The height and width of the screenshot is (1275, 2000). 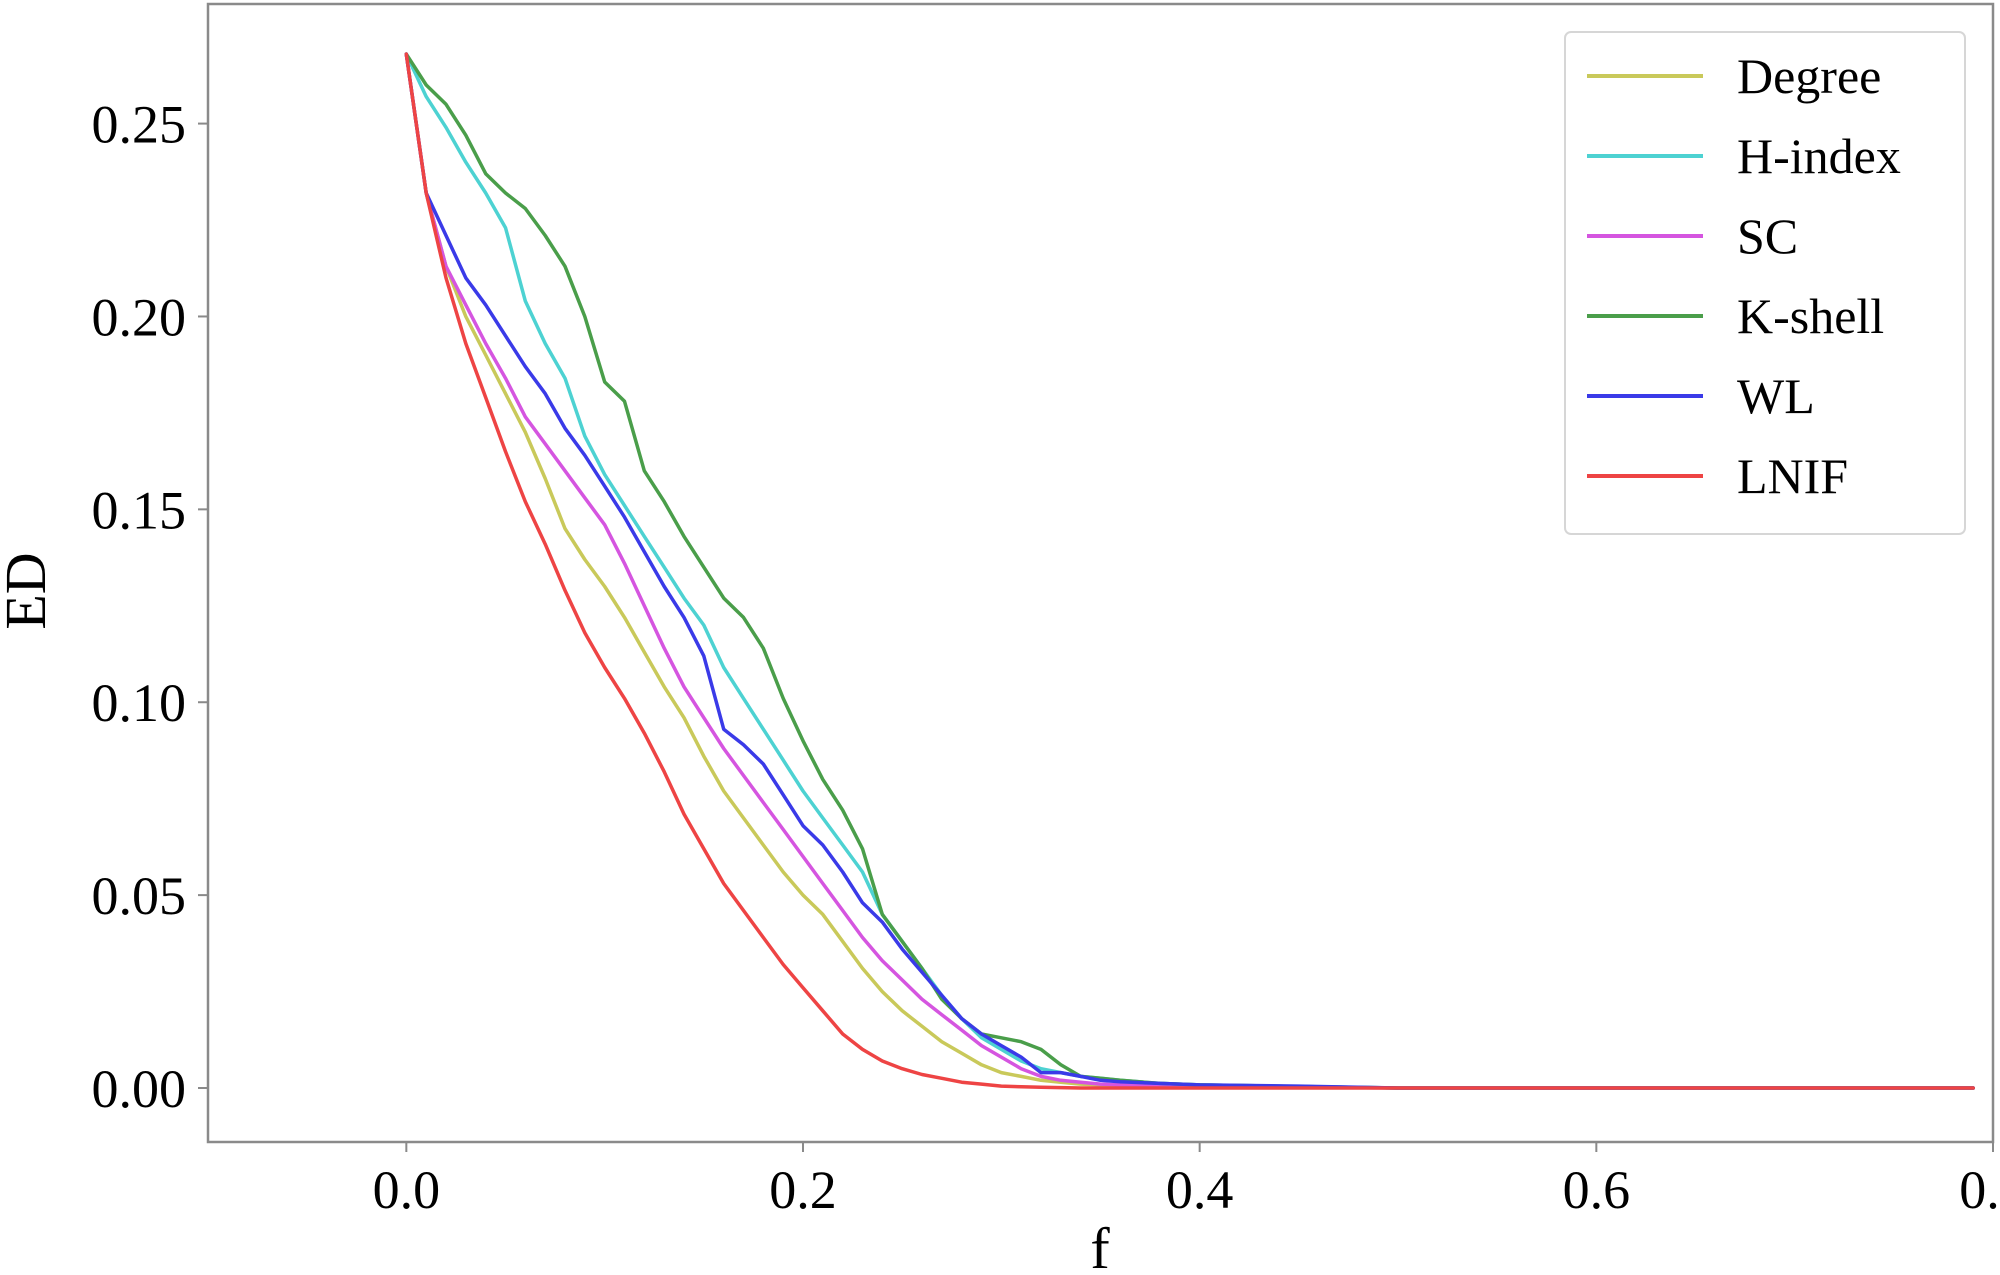 I want to click on x-tick-label: 0.8, so click(x=1979, y=1190).